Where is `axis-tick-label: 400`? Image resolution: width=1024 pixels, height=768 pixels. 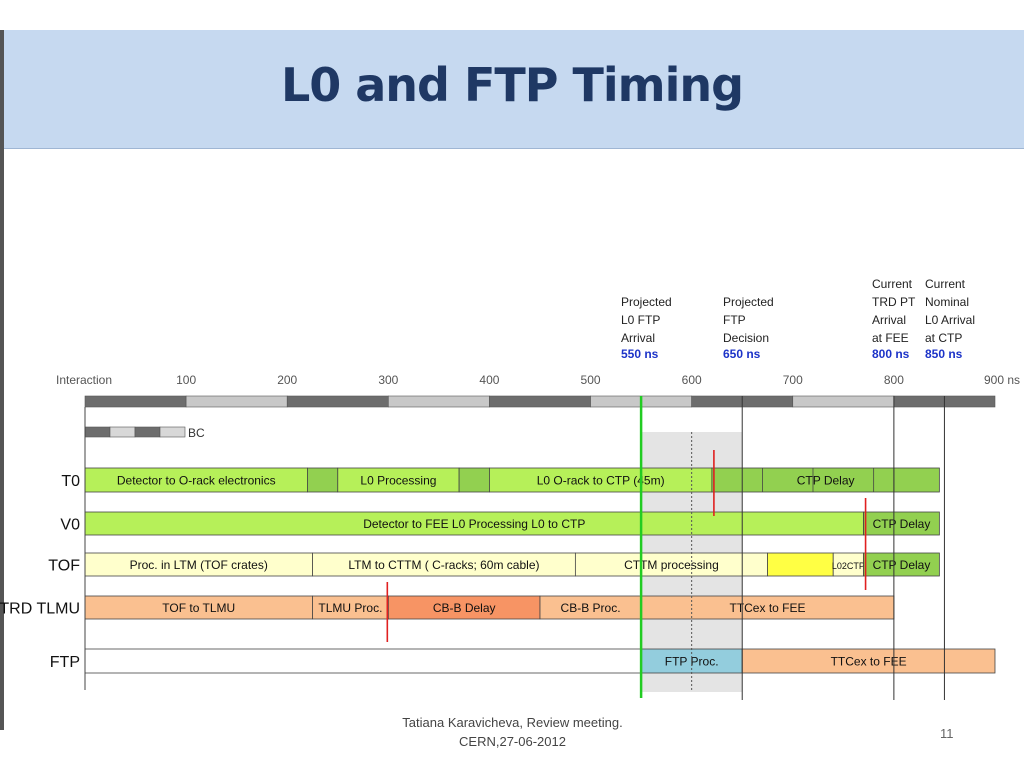
axis-tick-label: 400 is located at coordinates (489, 380).